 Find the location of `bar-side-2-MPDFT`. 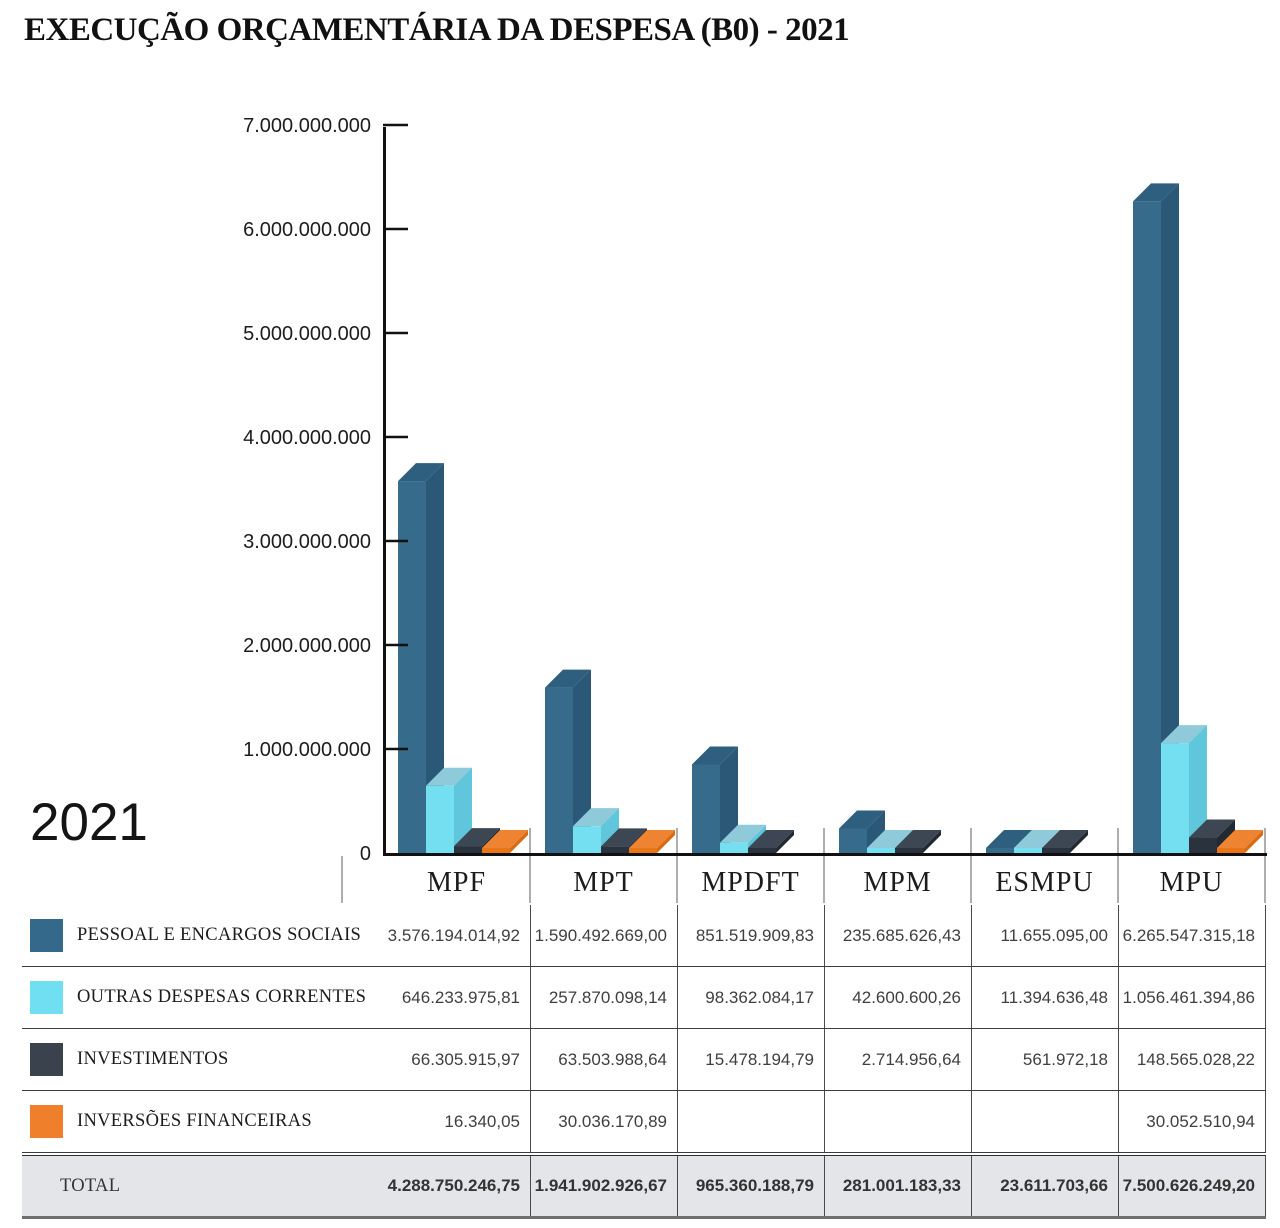

bar-side-2-MPDFT is located at coordinates (785, 841).